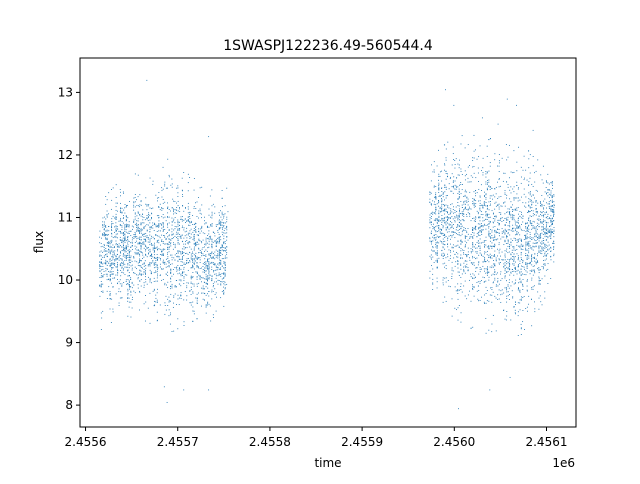  What do you see at coordinates (39, 242) in the screenshot?
I see `y-axis-label: flux` at bounding box center [39, 242].